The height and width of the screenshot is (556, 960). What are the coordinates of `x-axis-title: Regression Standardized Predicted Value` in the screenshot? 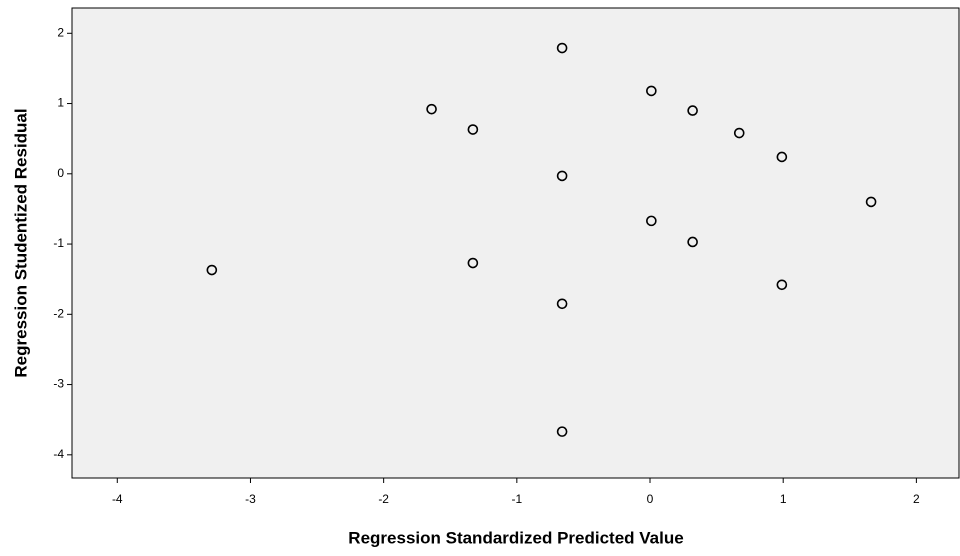 It's located at (515, 537).